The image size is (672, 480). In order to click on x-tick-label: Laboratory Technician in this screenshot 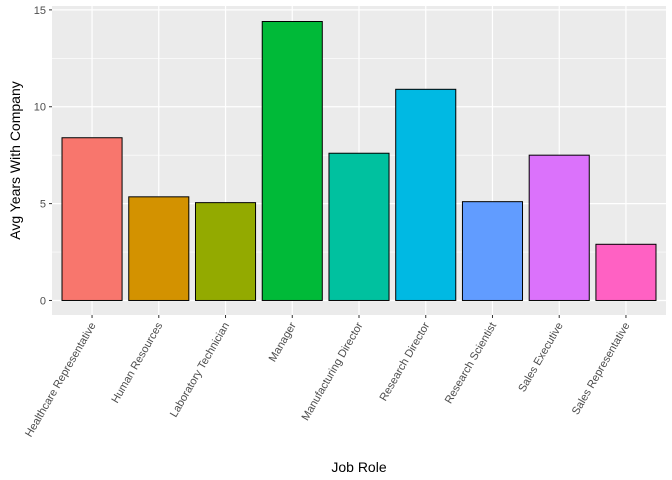, I will do `click(200, 370)`.